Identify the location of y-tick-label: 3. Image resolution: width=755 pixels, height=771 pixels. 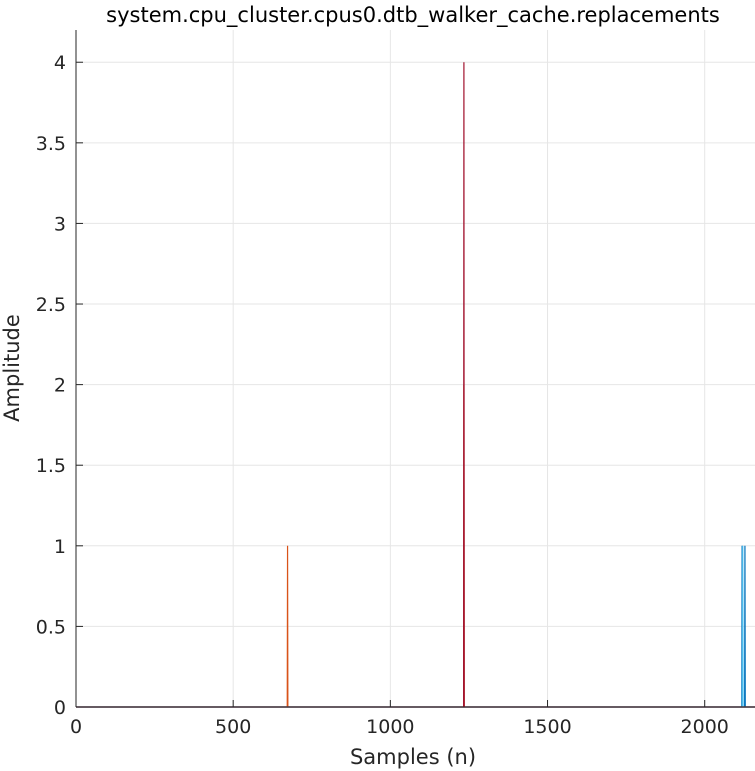
(60, 224).